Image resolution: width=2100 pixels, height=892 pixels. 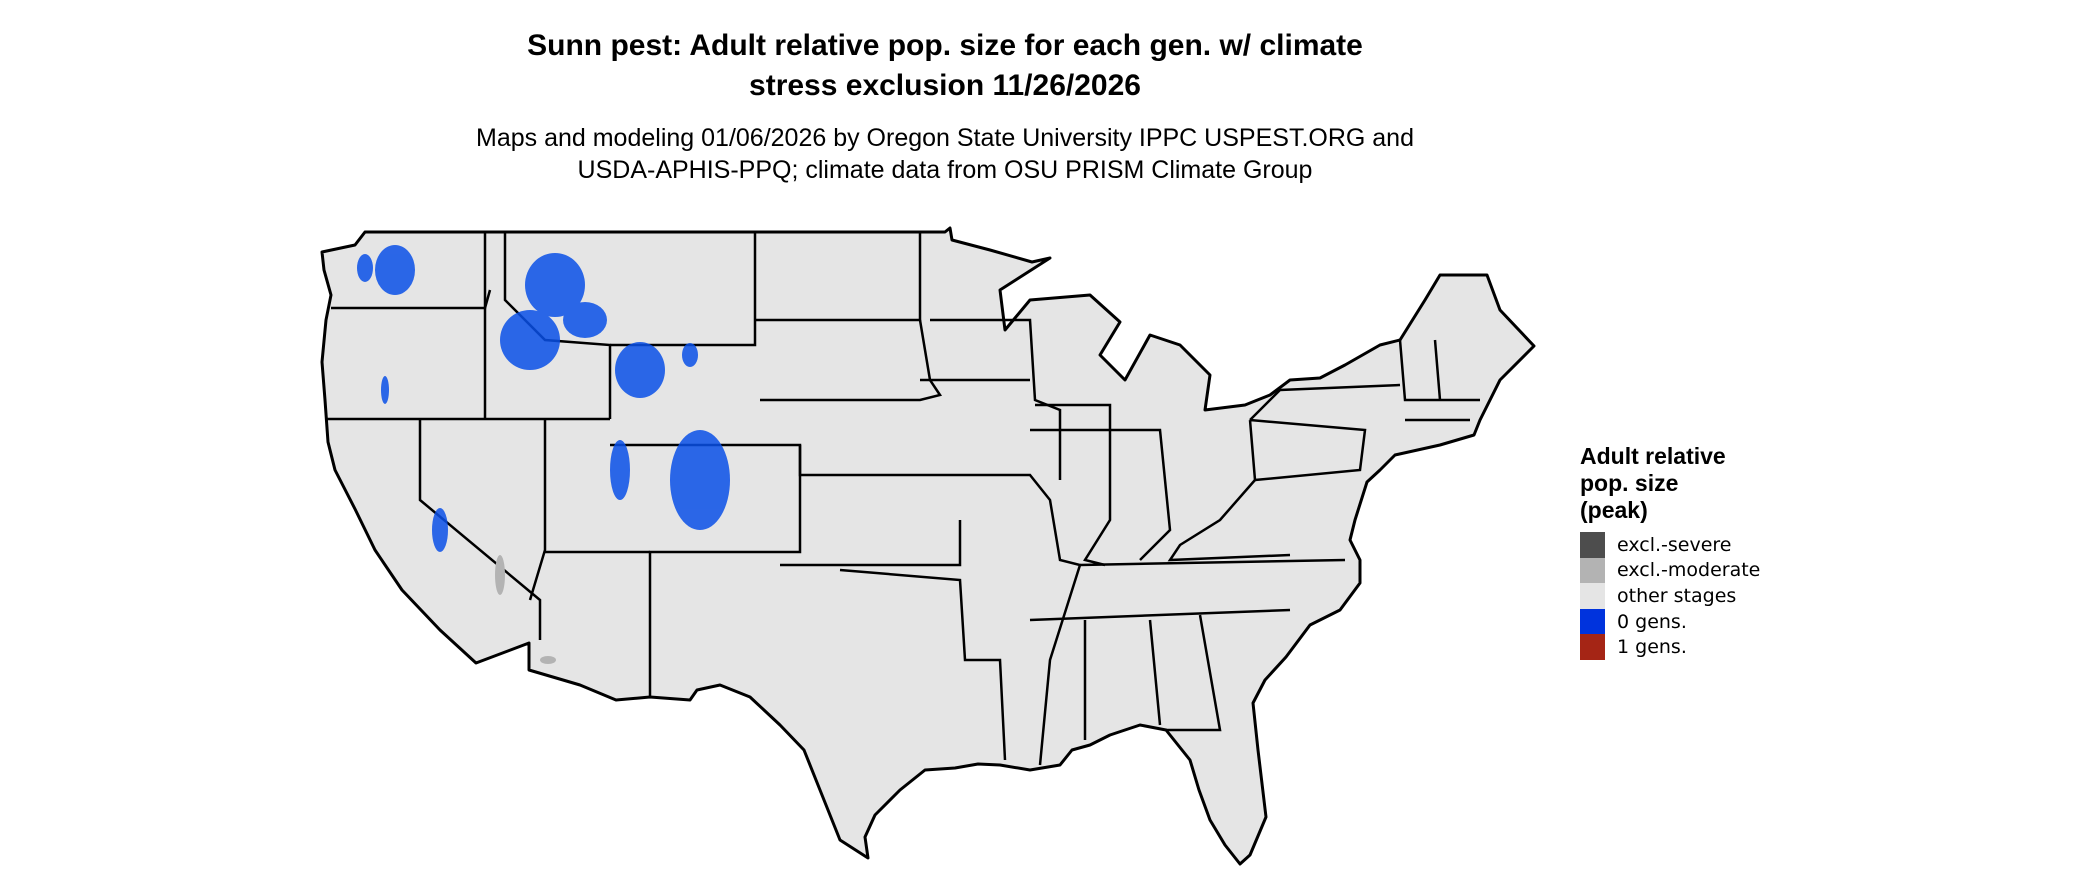 I want to click on zero-gens-areas, so click(x=543, y=398).